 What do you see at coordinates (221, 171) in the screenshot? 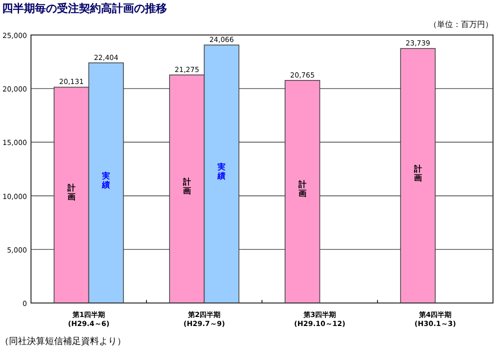
I see `series-label: 実績` at bounding box center [221, 171].